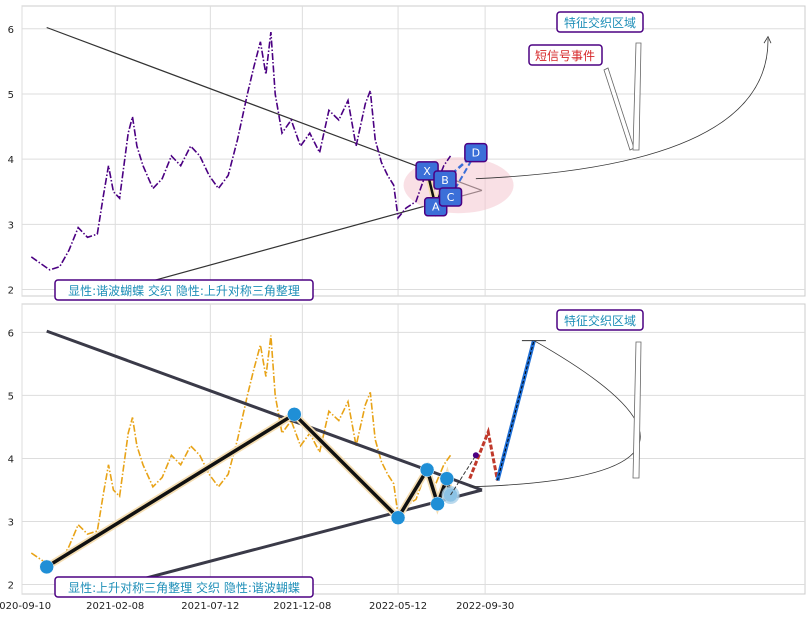  I want to click on pattern-marker-label: A, so click(436, 207).